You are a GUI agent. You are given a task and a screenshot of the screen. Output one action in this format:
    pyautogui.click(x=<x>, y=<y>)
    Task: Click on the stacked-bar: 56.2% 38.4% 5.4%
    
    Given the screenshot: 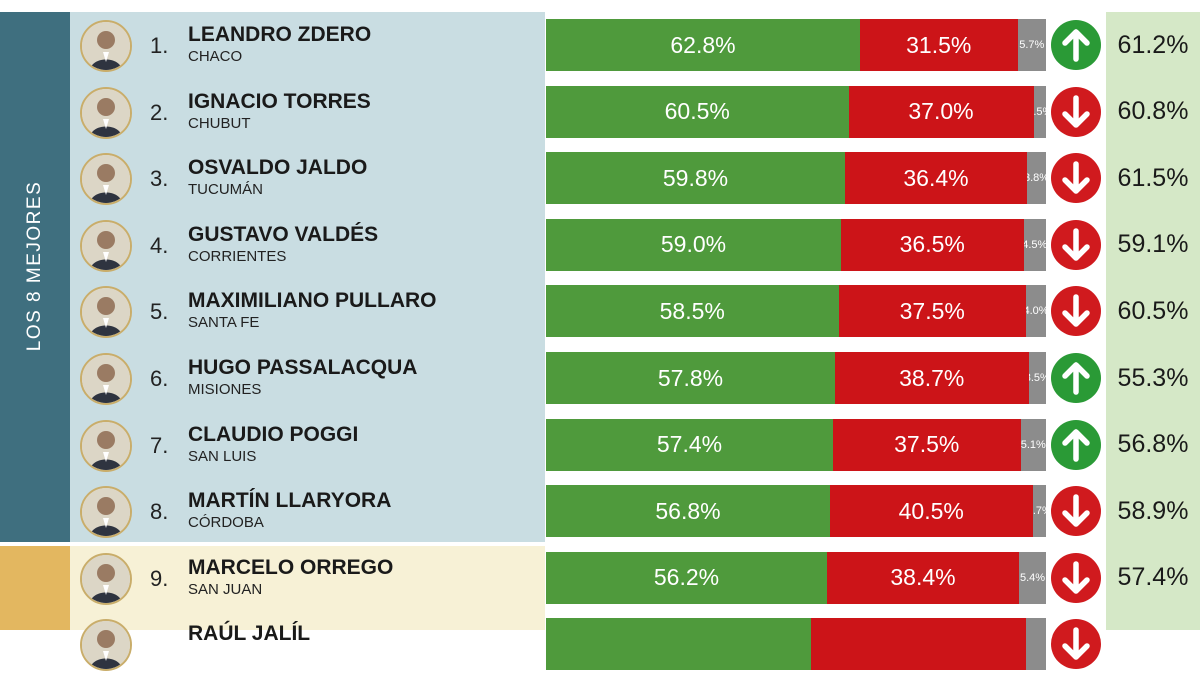 What is the action you would take?
    pyautogui.click(x=796, y=577)
    